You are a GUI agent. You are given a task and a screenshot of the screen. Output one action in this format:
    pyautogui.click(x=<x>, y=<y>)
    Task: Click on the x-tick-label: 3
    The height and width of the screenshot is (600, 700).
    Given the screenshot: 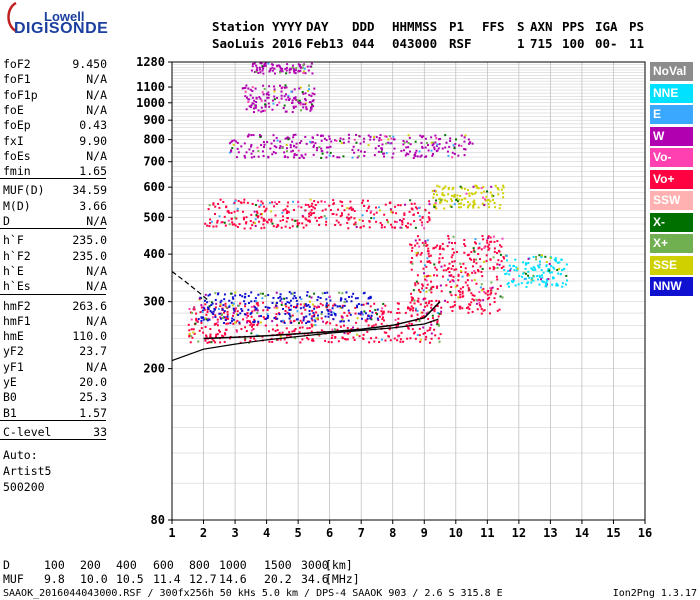 What is the action you would take?
    pyautogui.click(x=234, y=533)
    